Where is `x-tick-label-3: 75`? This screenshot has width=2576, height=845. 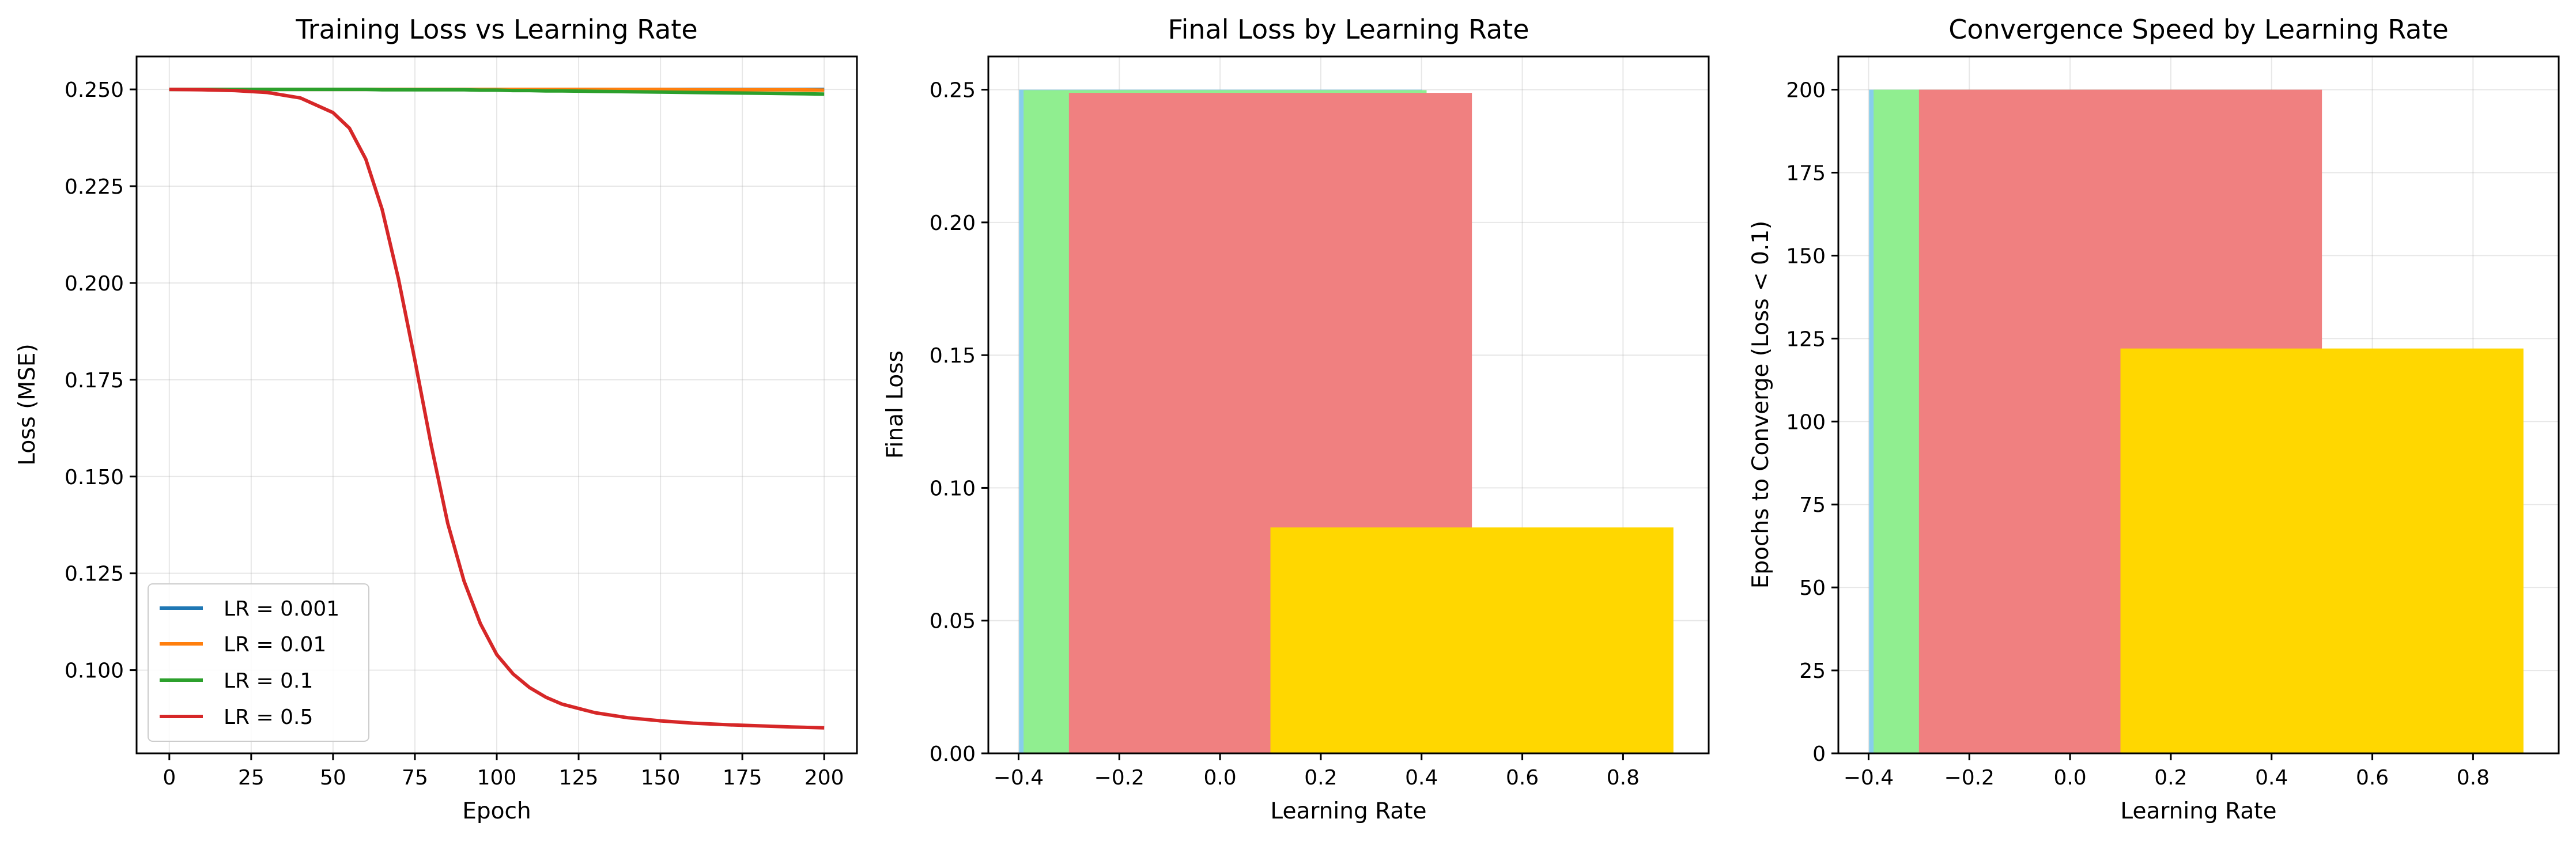
x-tick-label-3: 75 is located at coordinates (415, 778).